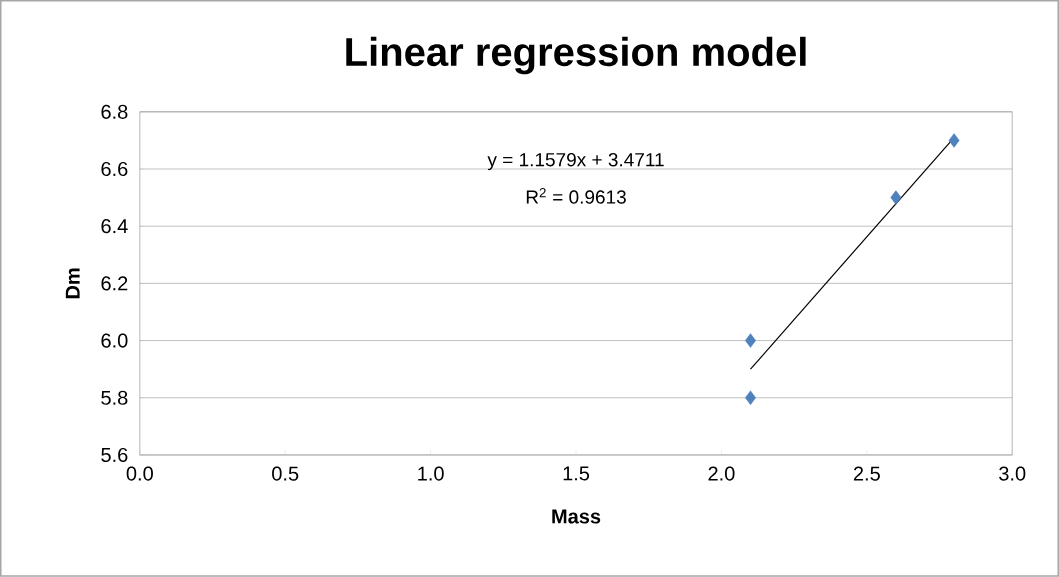  What do you see at coordinates (114, 169) in the screenshot?
I see `y-tick-label: 6.6` at bounding box center [114, 169].